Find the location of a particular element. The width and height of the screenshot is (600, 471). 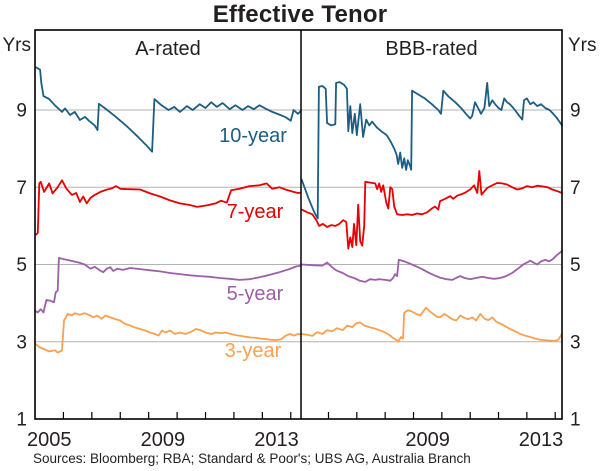

x-axis-label-2009-panel0: 2009 is located at coordinates (163, 440).